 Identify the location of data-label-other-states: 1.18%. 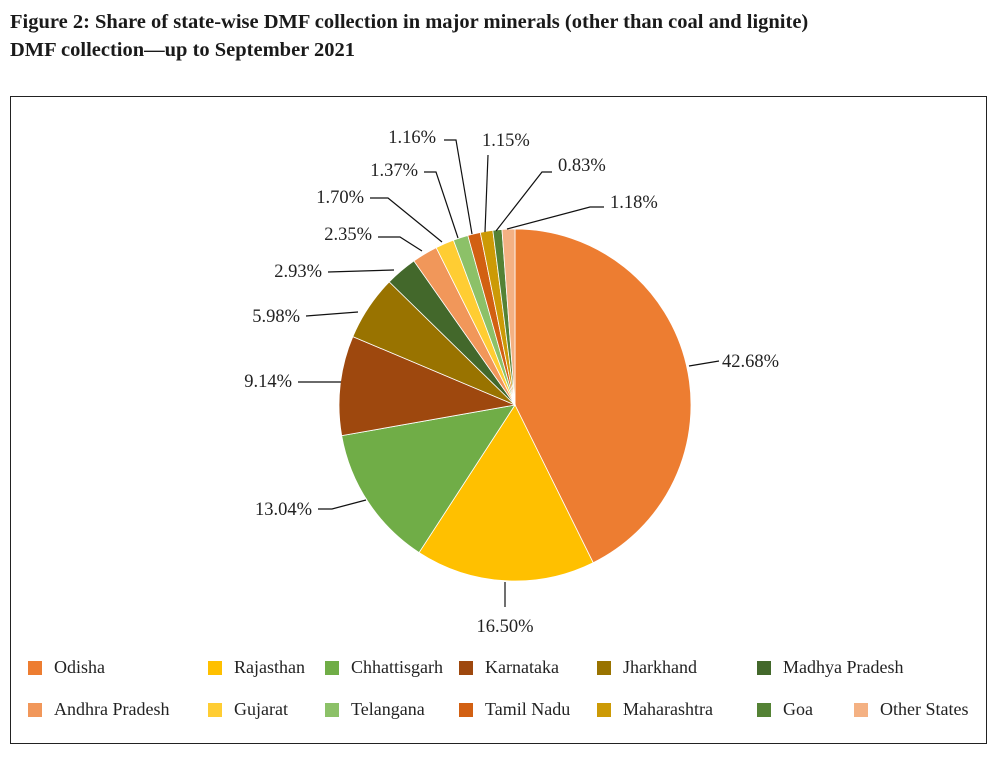
(634, 203).